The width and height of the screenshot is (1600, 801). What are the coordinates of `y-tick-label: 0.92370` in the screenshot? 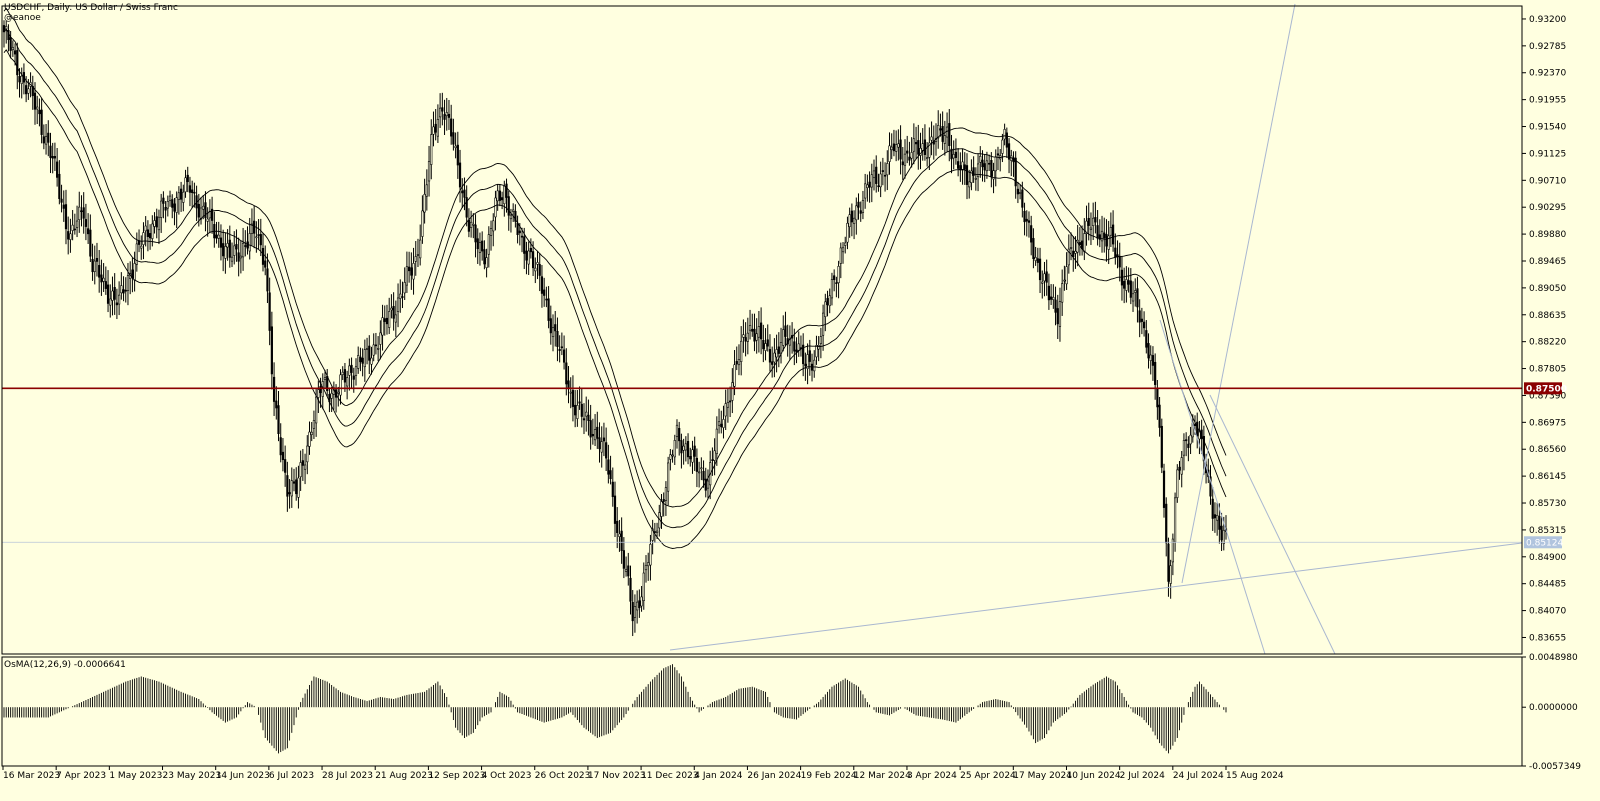 It's located at (1547, 74).